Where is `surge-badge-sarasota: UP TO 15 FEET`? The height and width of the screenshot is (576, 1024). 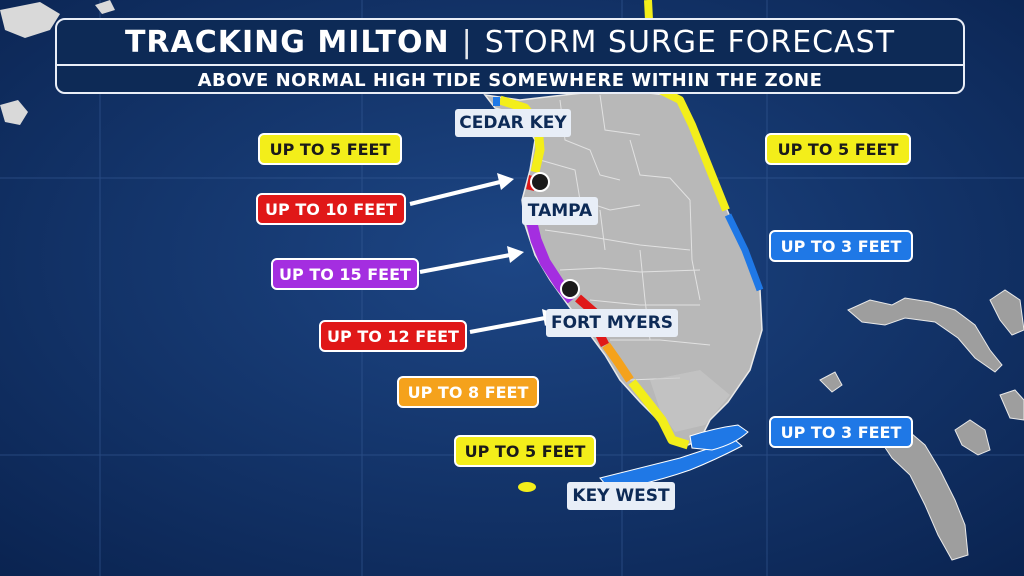
surge-badge-sarasota: UP TO 15 FEET is located at coordinates (345, 274).